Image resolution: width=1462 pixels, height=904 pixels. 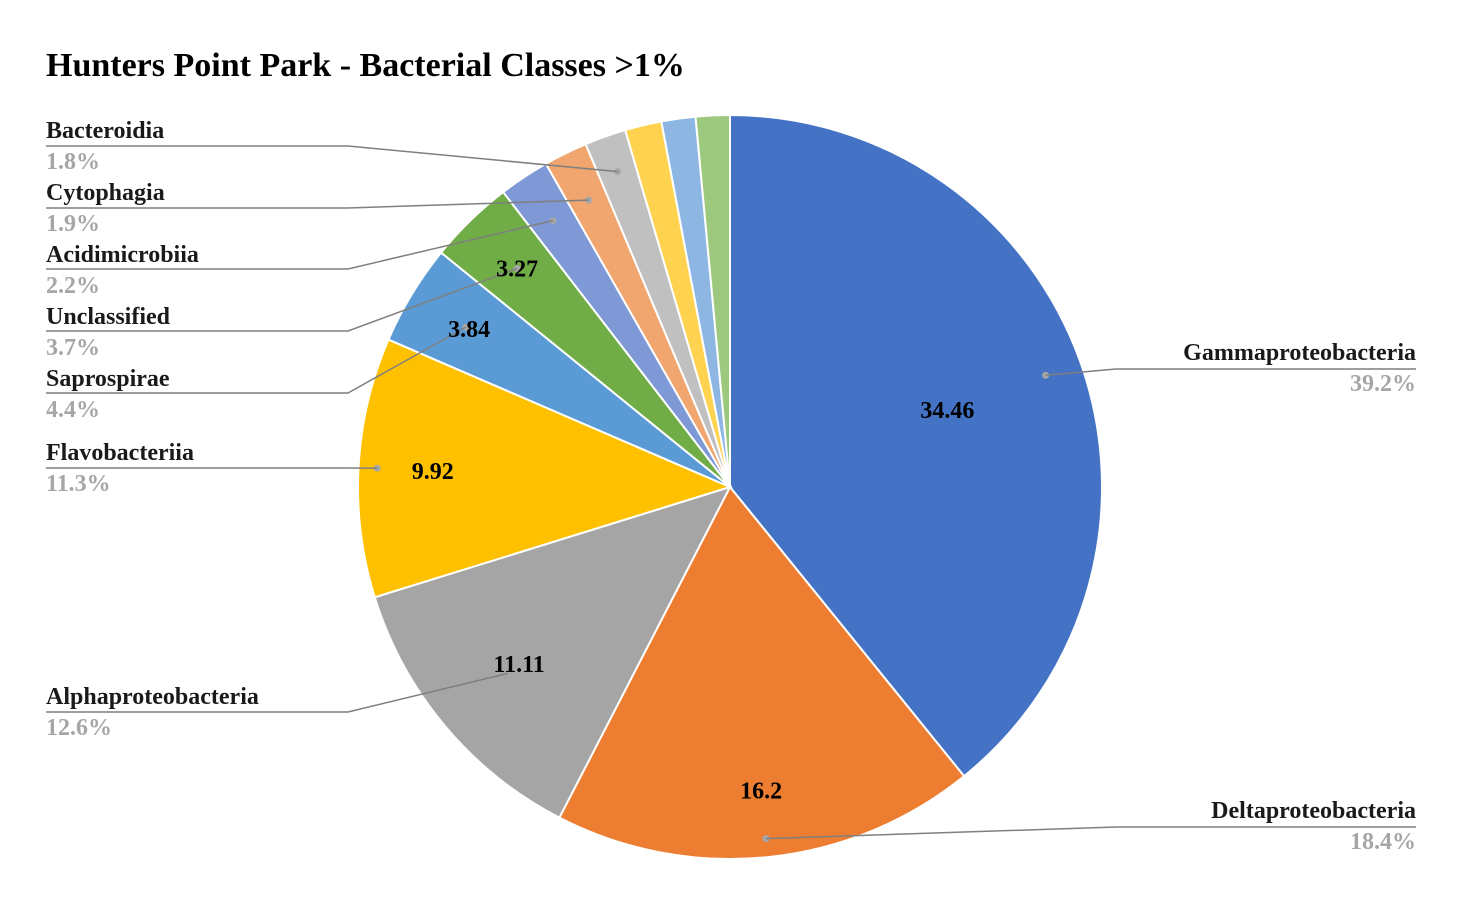 What do you see at coordinates (73, 162) in the screenshot?
I see `slice-percent-label-bacteroidia: 1.8%` at bounding box center [73, 162].